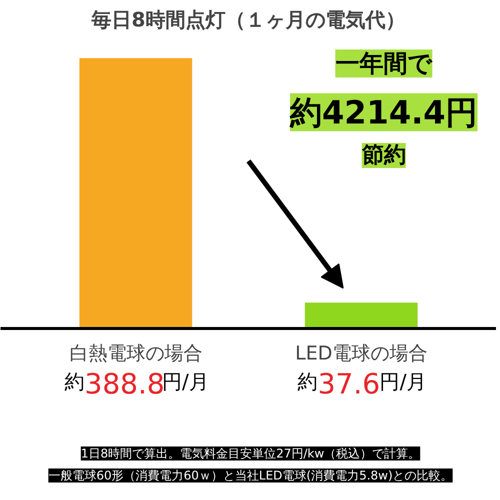 The height and width of the screenshot is (500, 500). I want to click on text: 一般電球60形（消費電力60ｗ）と当社LED電球(消費電力5.8w)との比較。, so click(250, 475).